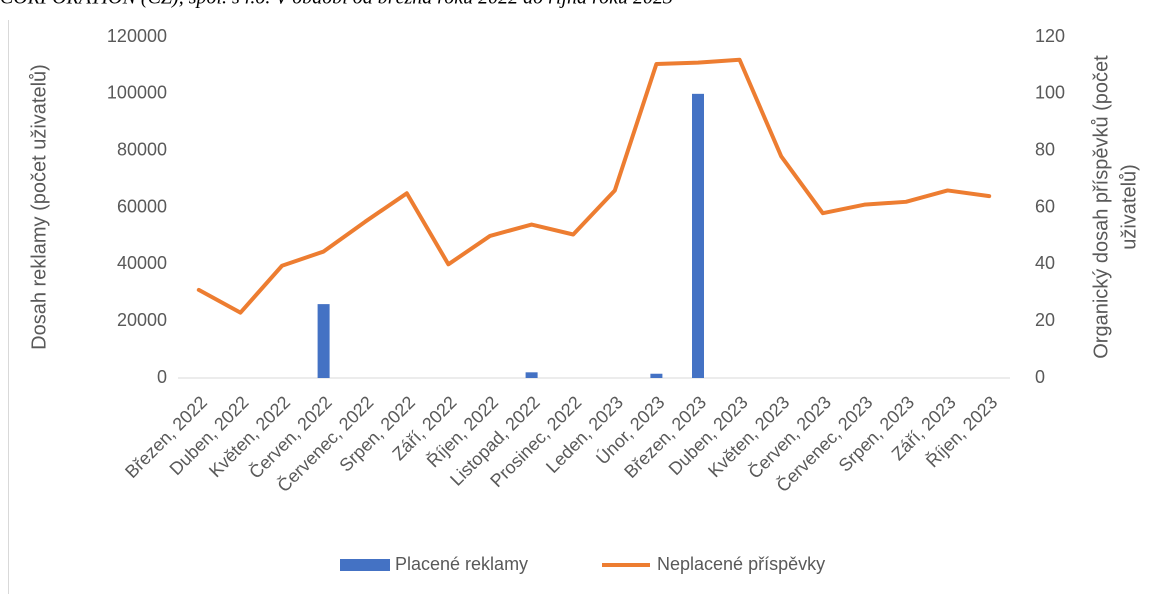 This screenshot has width=1170, height=594. What do you see at coordinates (1040, 377) in the screenshot?
I see `y2-tick-label: 0` at bounding box center [1040, 377].